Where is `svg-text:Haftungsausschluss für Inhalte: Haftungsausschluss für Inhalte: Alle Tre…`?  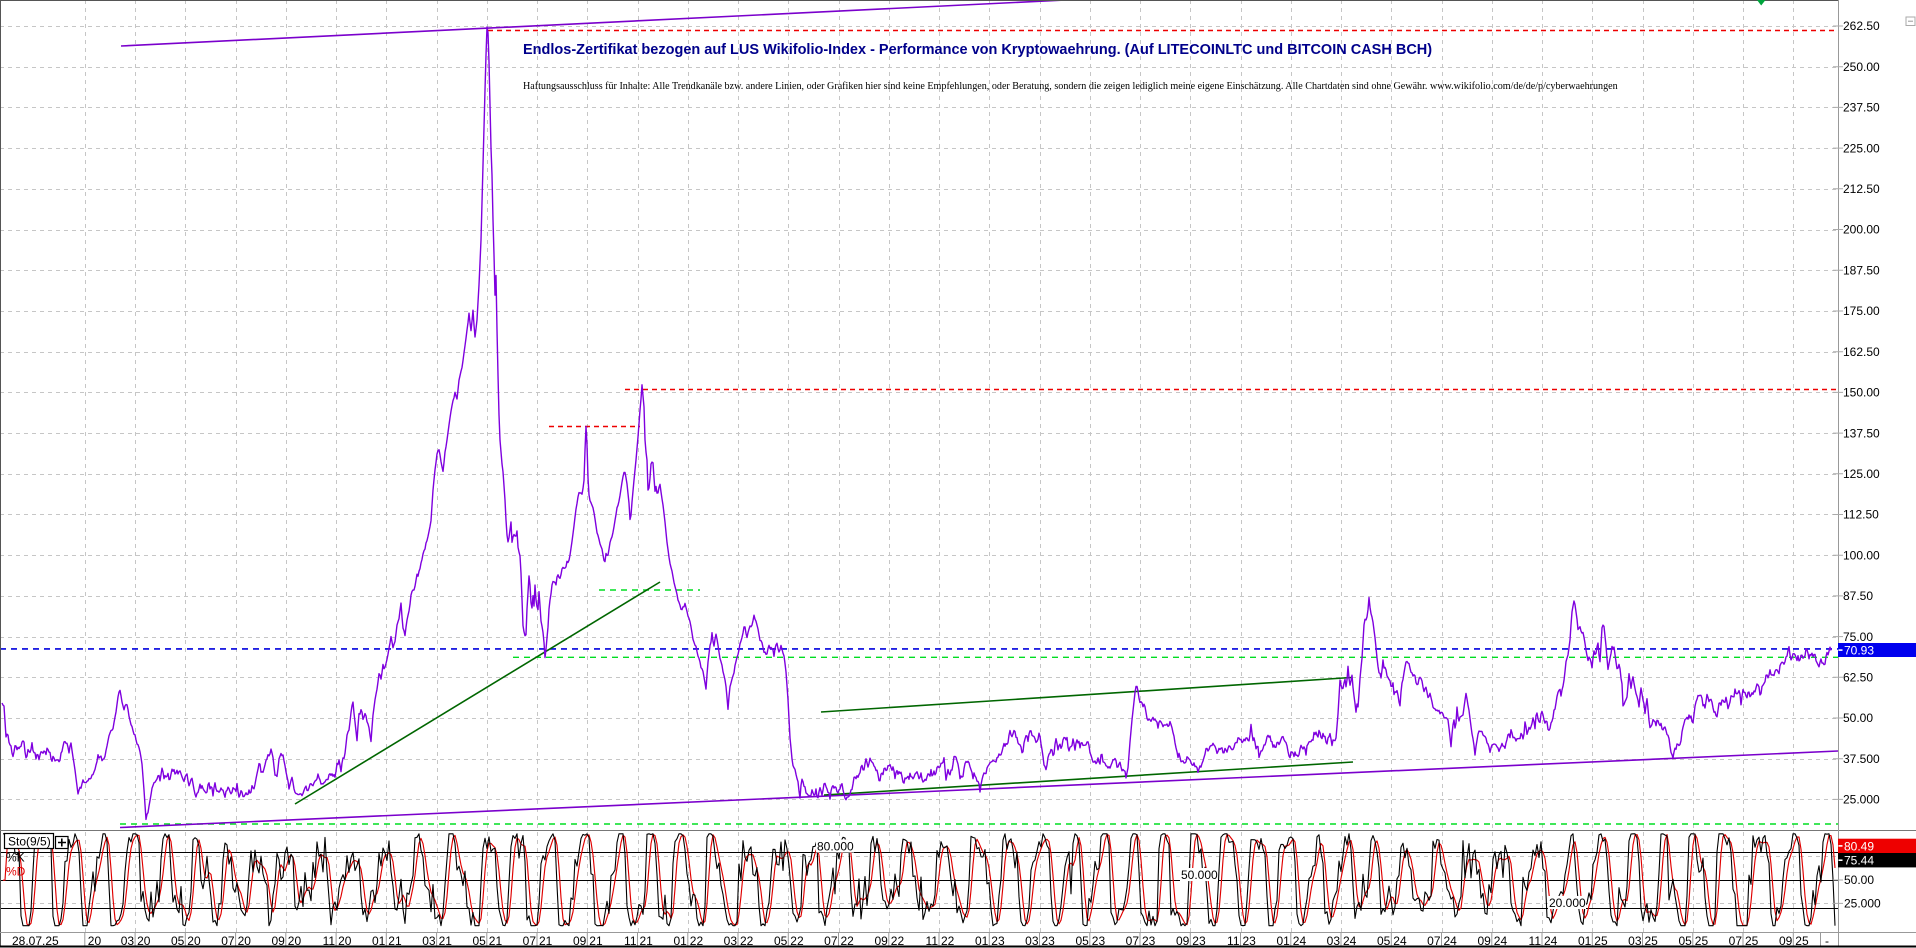 svg-text:Haftungsausschluss für Inhalte: Haftungsausschluss für Inhalte: Alle Tre… is located at coordinates (1070, 86).